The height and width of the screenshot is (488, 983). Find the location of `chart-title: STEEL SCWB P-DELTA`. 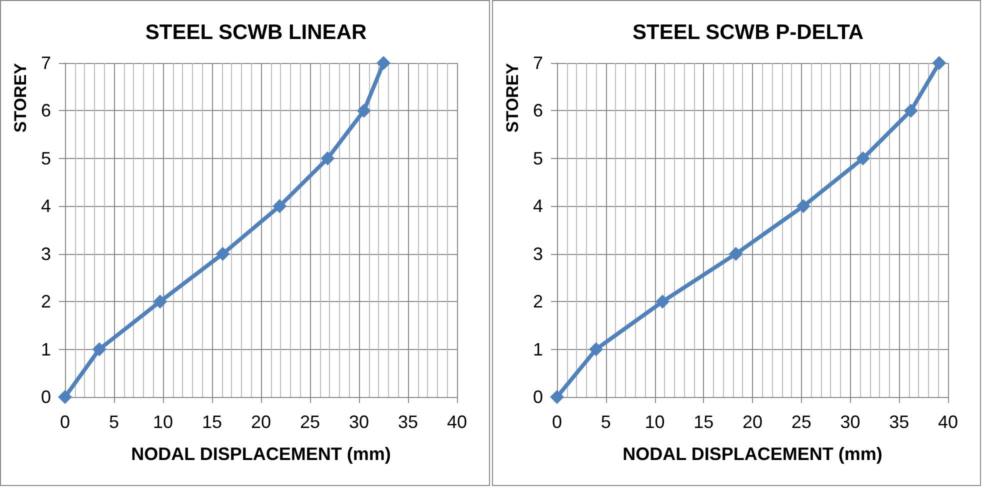

chart-title: STEEL SCWB P-DELTA is located at coordinates (748, 32).